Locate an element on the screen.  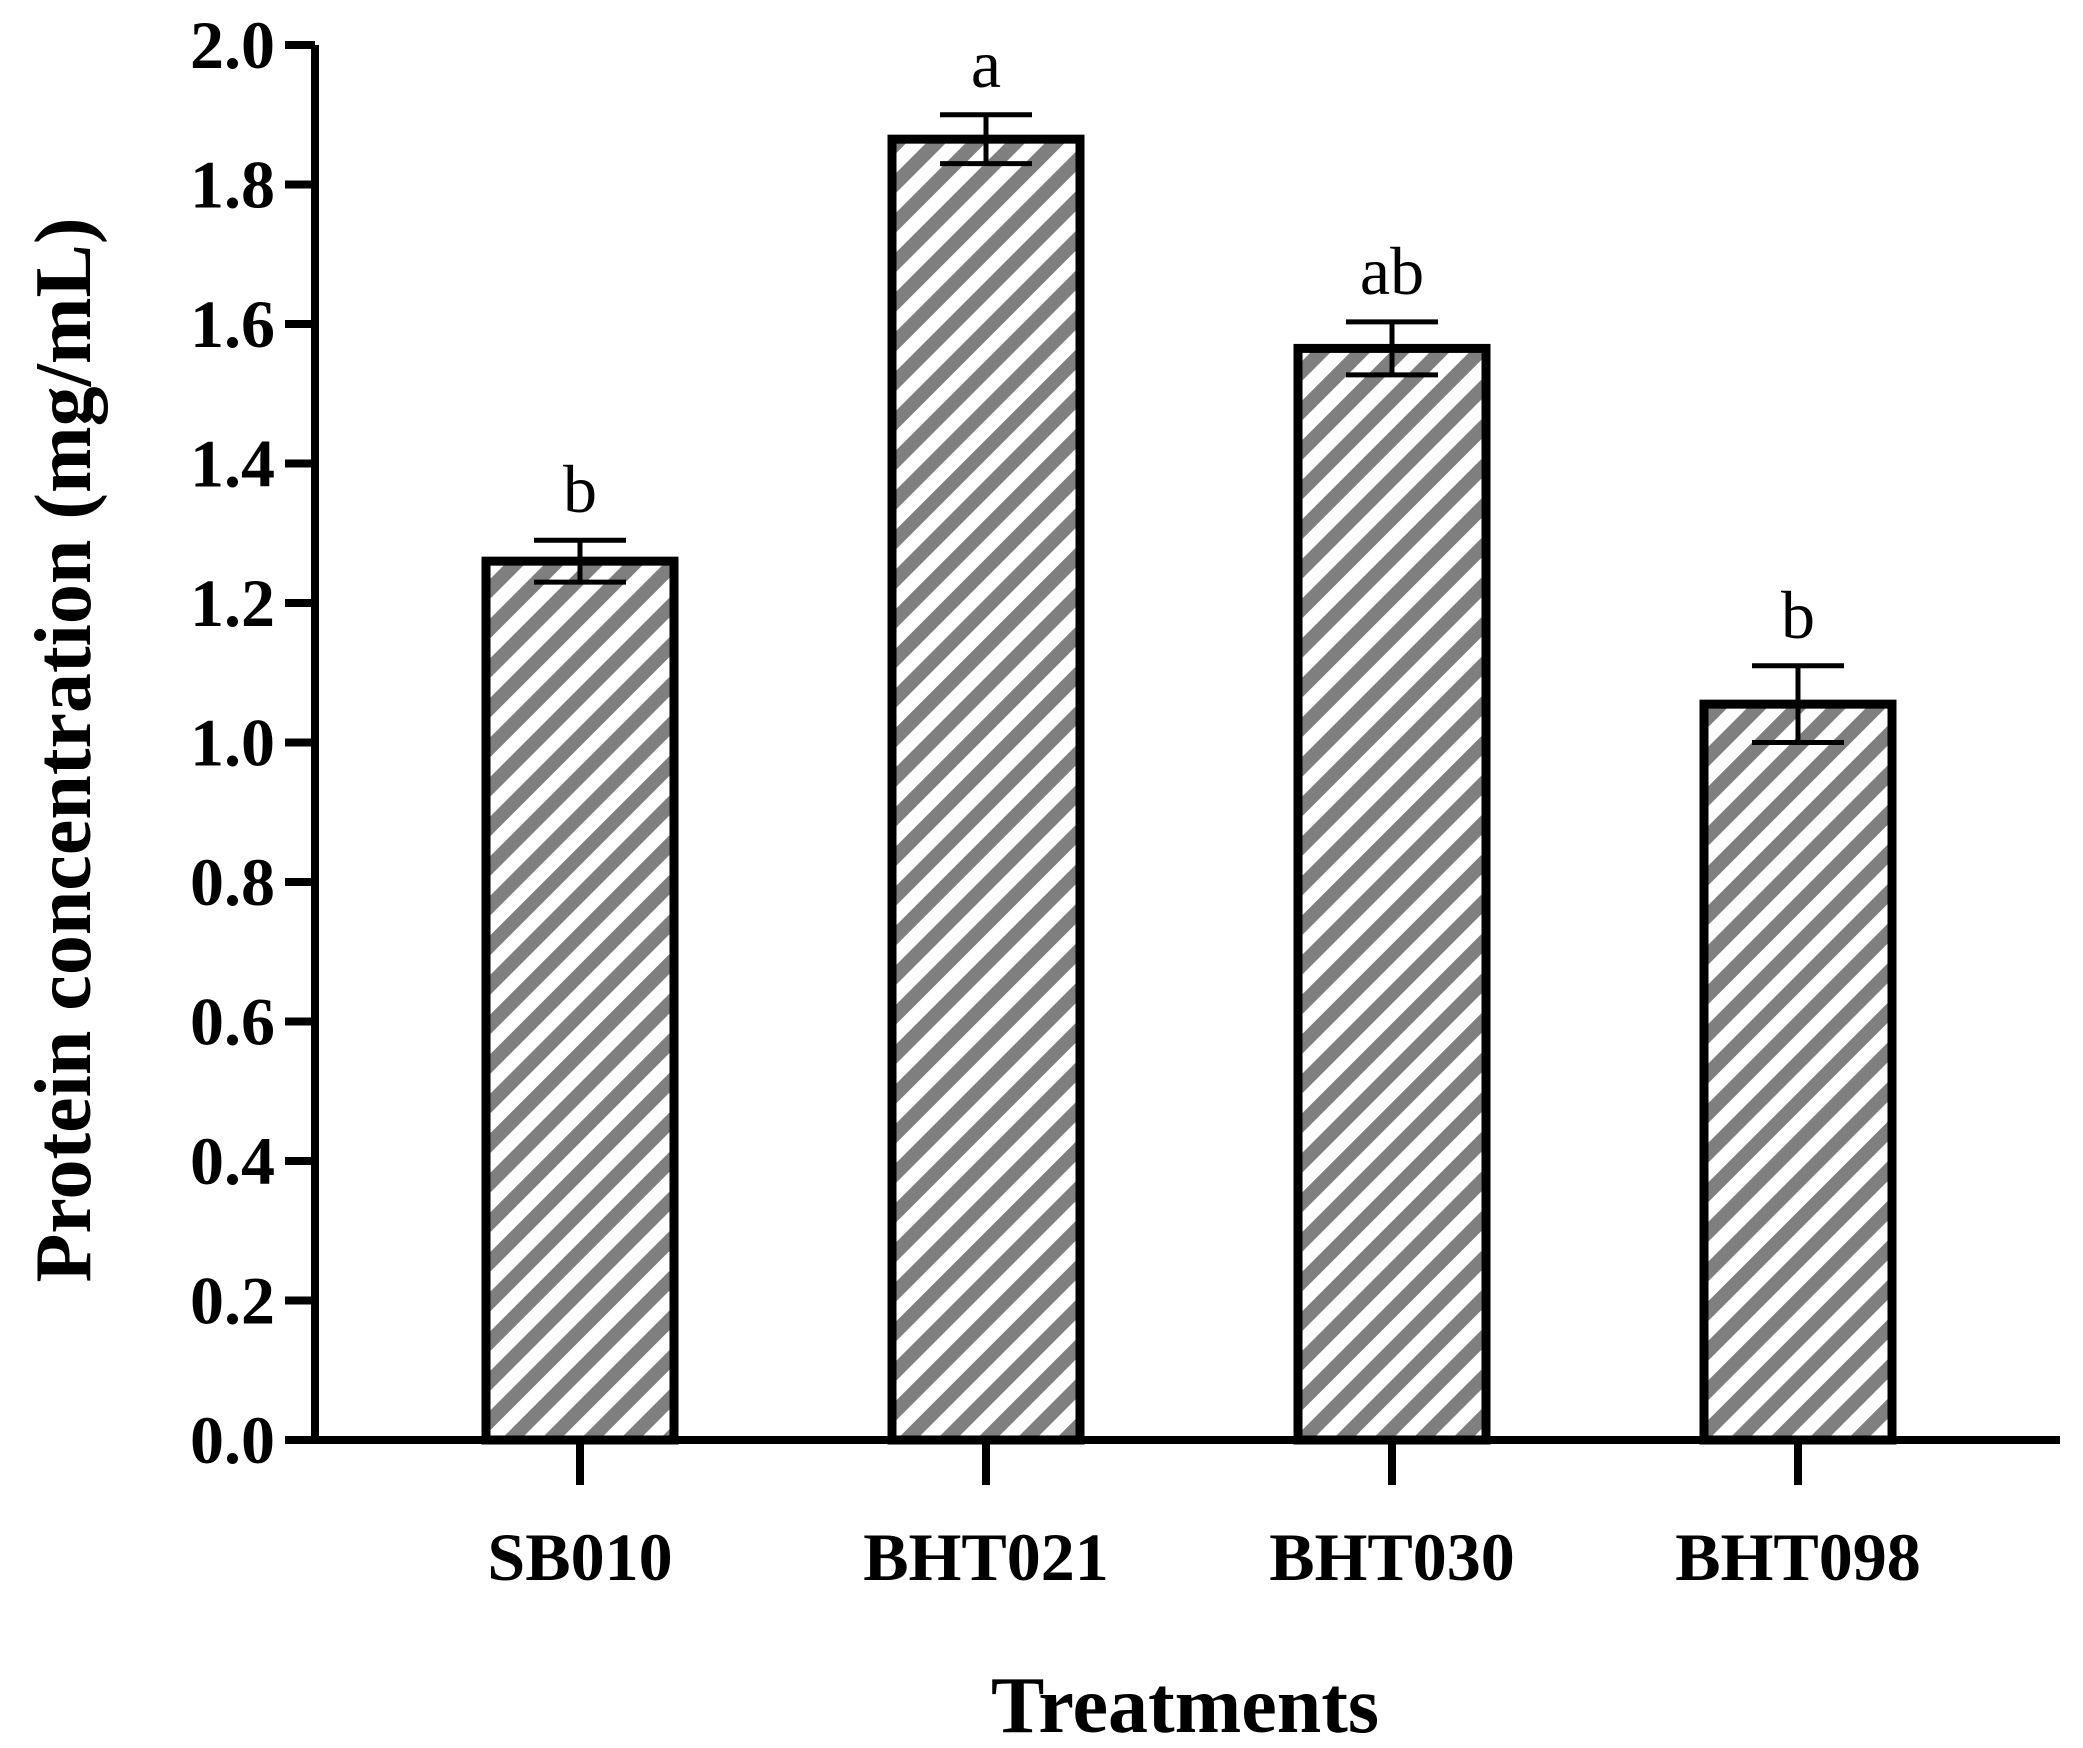
x-axis: SB010 BHT021 BHT030 BHT098 is located at coordinates (1185, 1515).